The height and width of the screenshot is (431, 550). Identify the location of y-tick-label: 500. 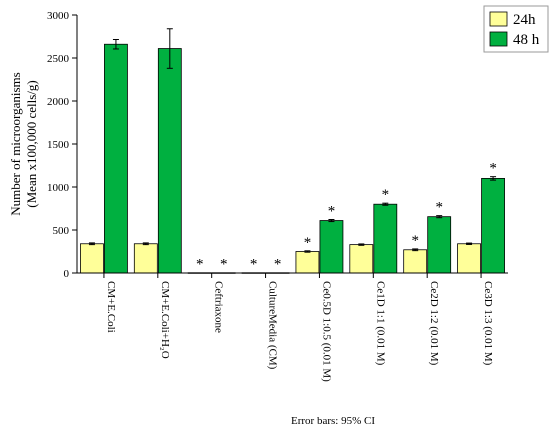
(61, 231).